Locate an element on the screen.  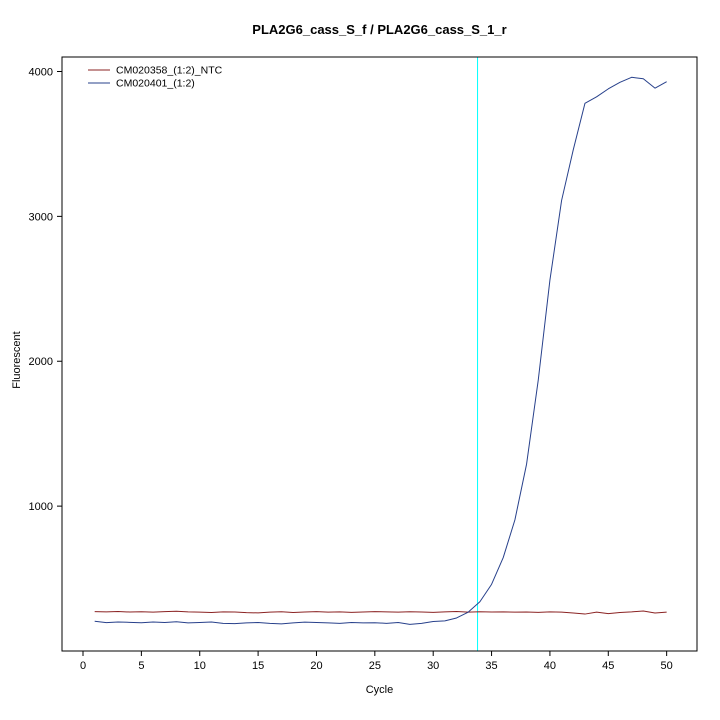
x-tick-label: 0 is located at coordinates (83, 666).